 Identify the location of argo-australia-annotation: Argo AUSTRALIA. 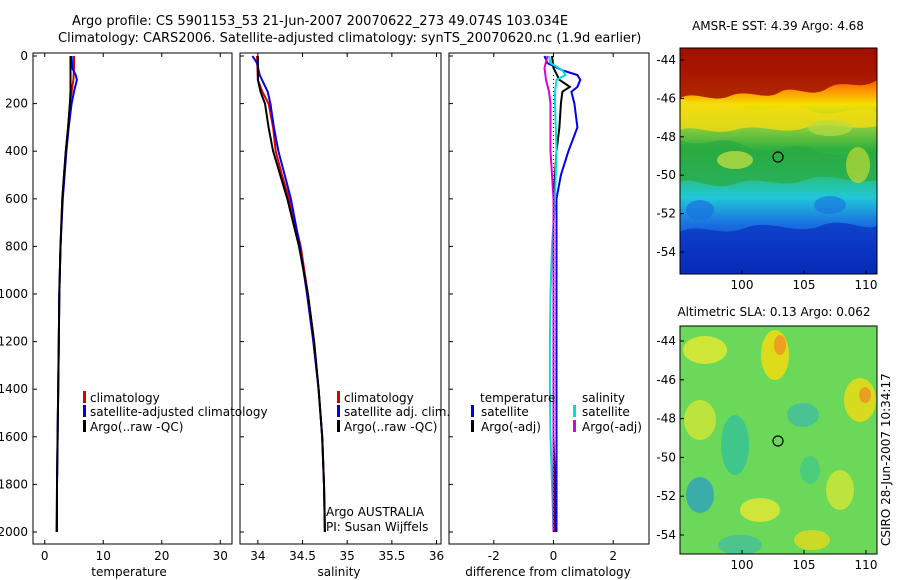
(375, 512).